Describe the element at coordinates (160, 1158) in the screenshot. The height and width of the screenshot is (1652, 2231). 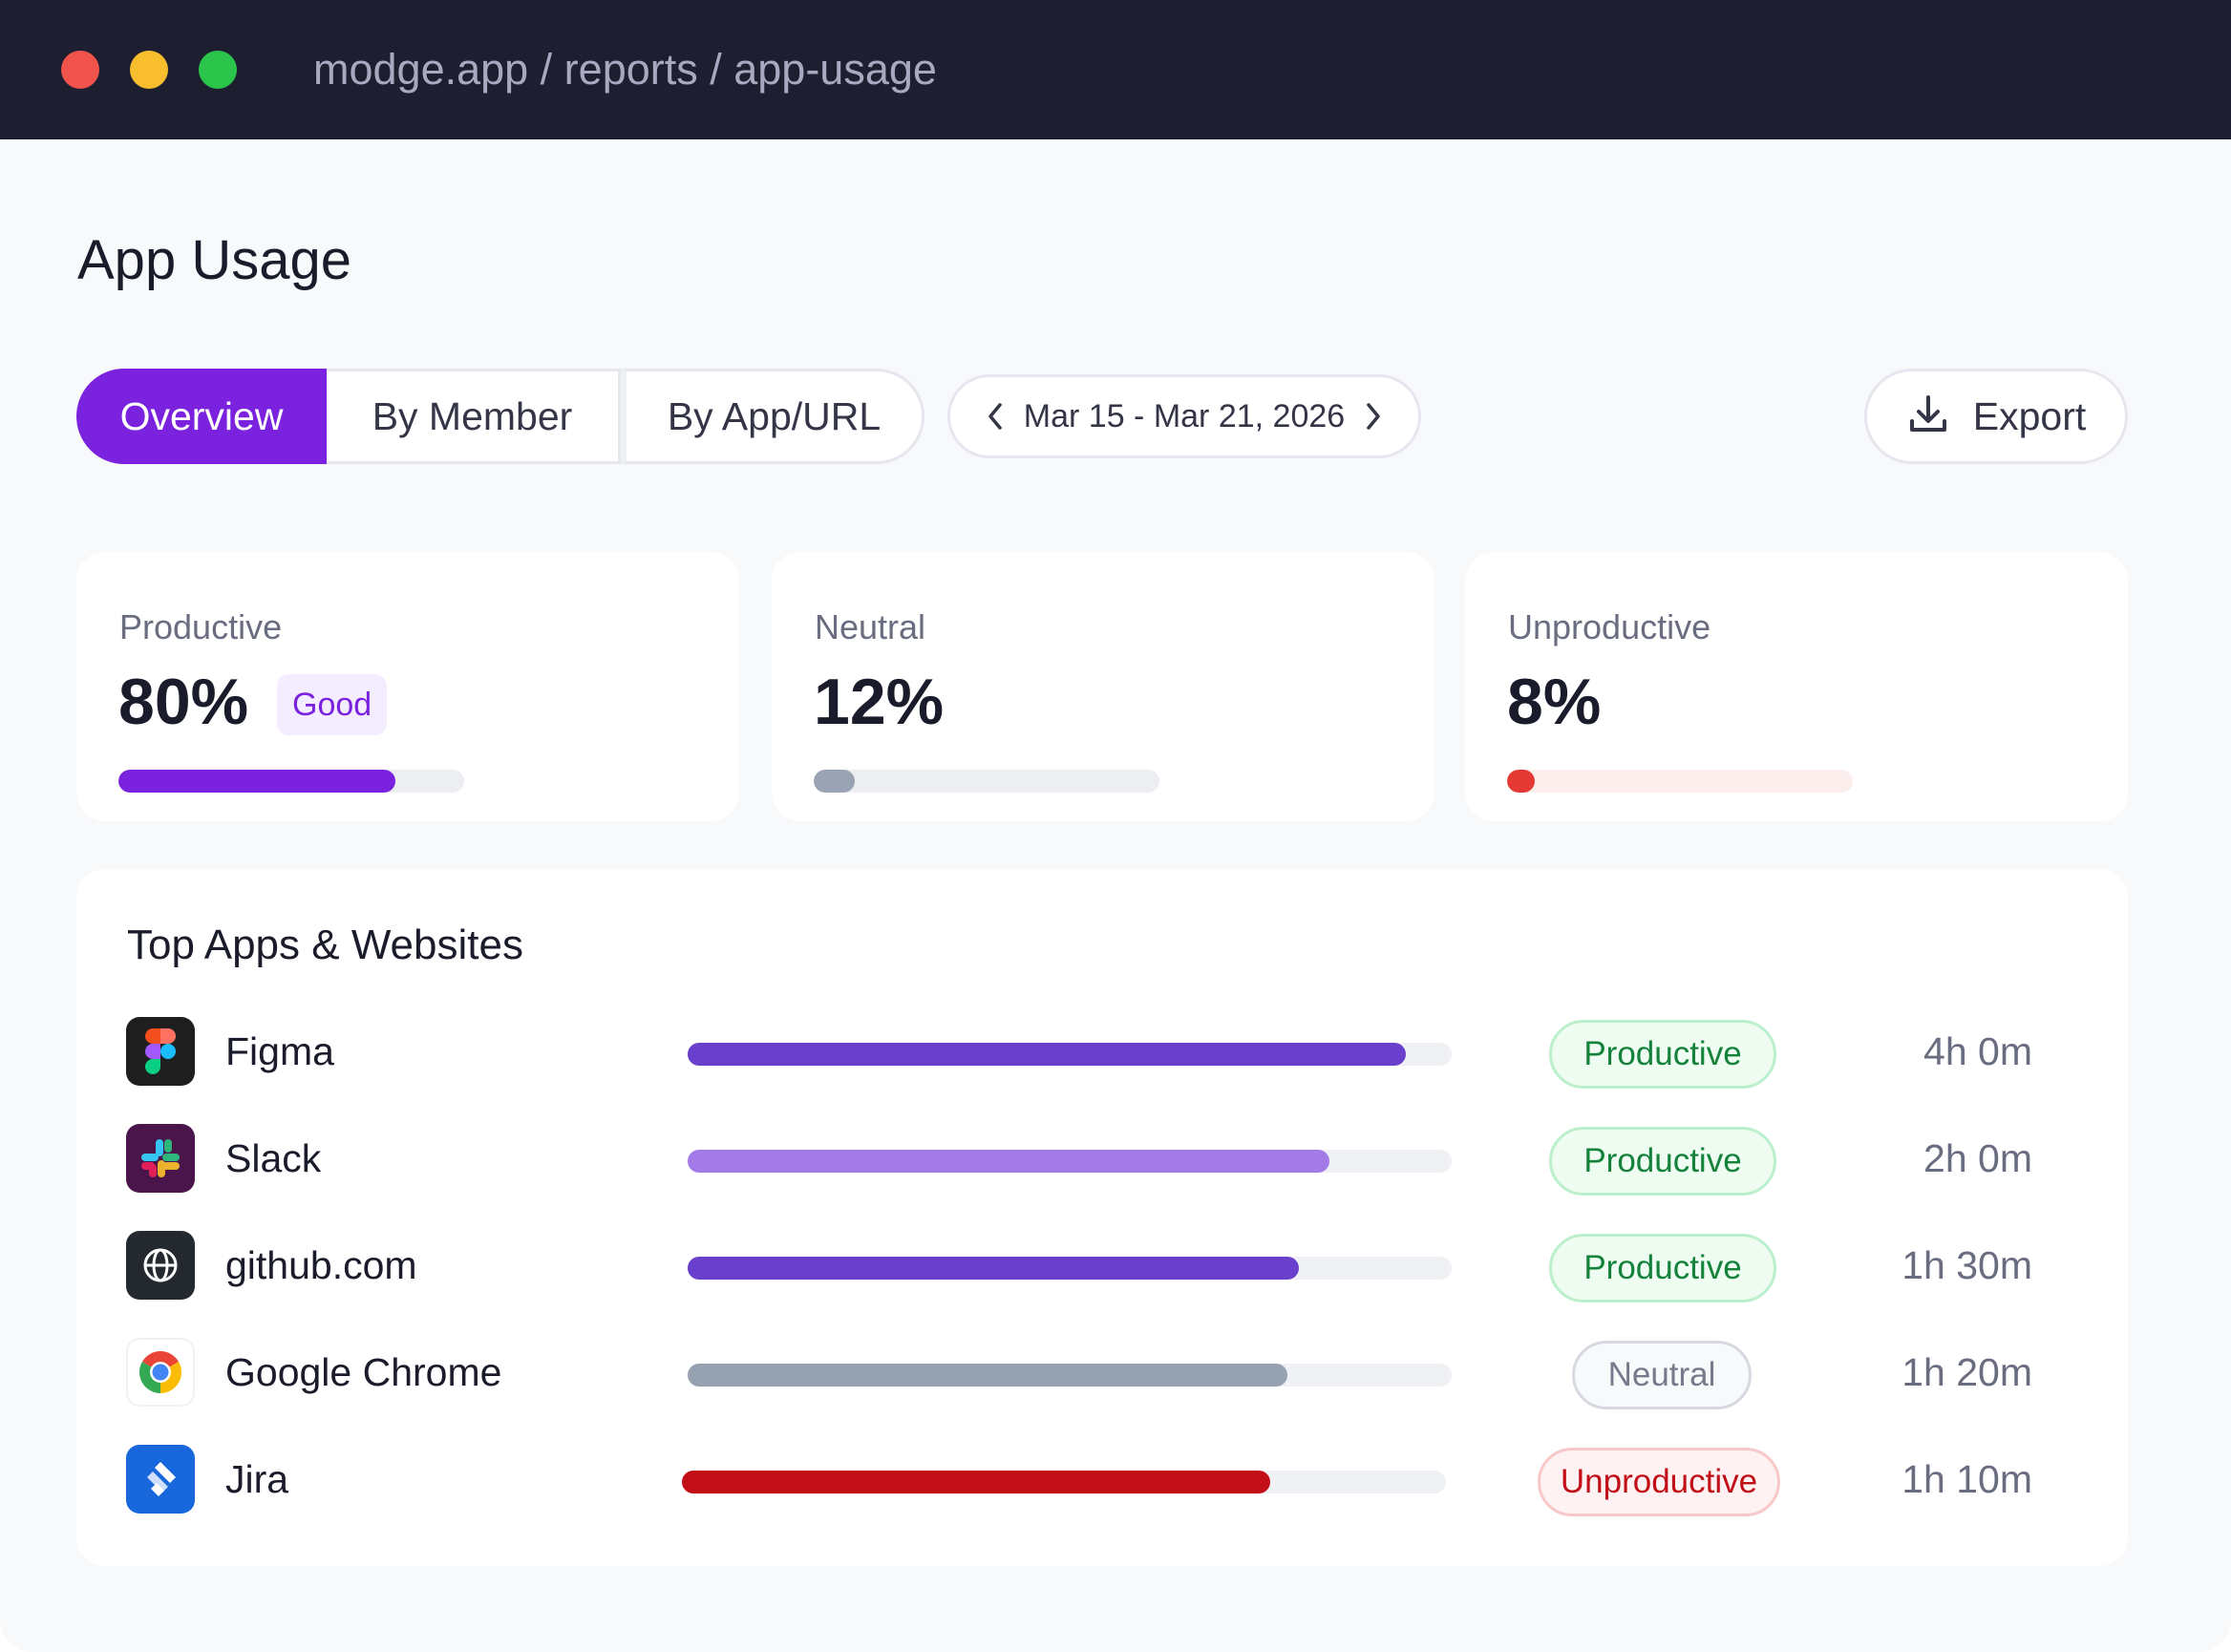
I see `slack-icon` at that location.